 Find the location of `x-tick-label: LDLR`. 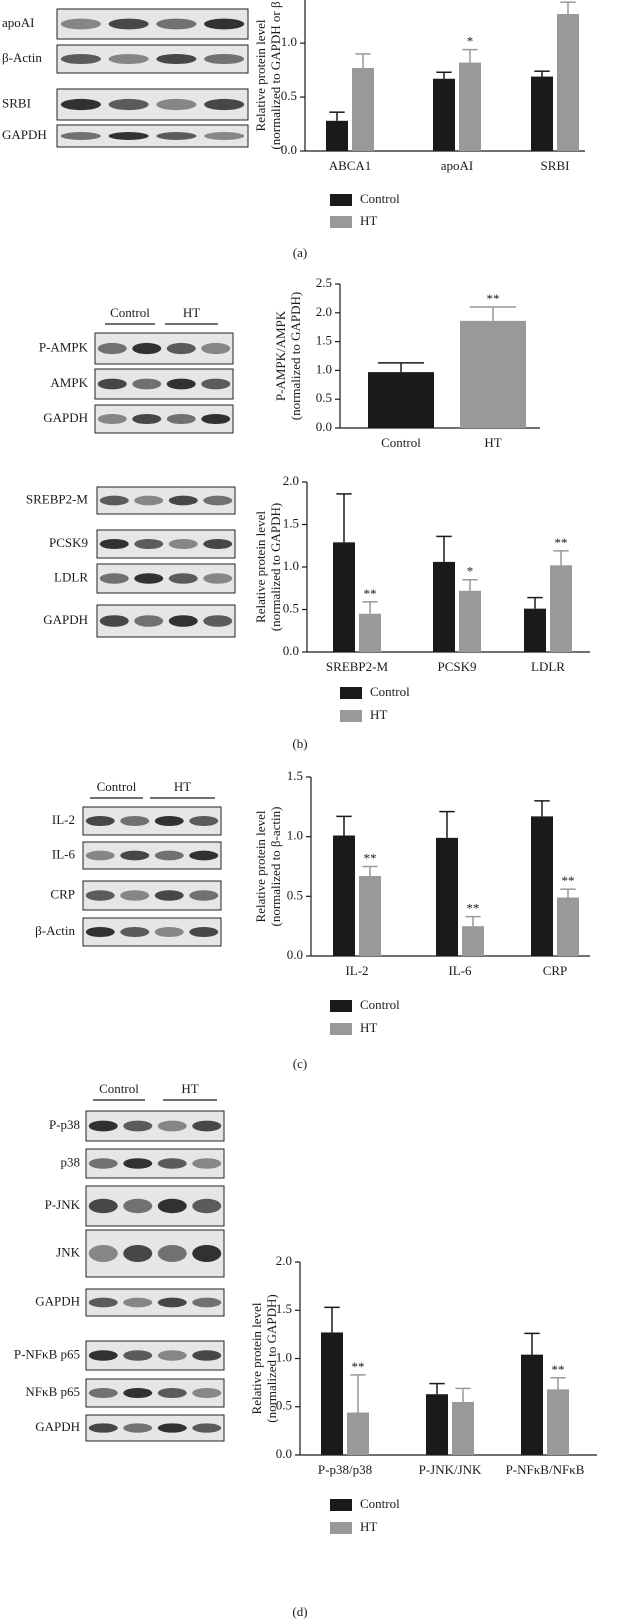

x-tick-label: LDLR is located at coordinates (548, 666).